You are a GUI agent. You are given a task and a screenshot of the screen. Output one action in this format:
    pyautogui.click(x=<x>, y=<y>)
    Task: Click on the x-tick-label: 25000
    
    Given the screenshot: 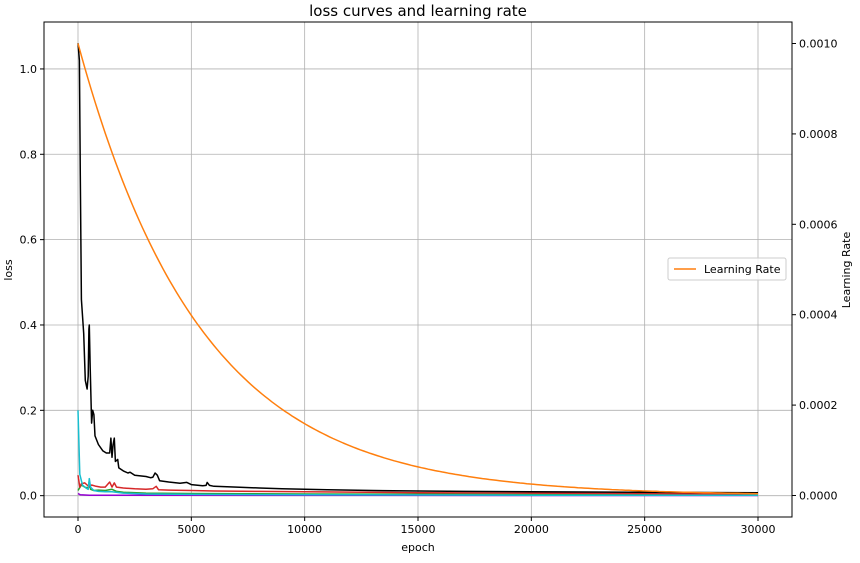 What is the action you would take?
    pyautogui.click(x=644, y=529)
    